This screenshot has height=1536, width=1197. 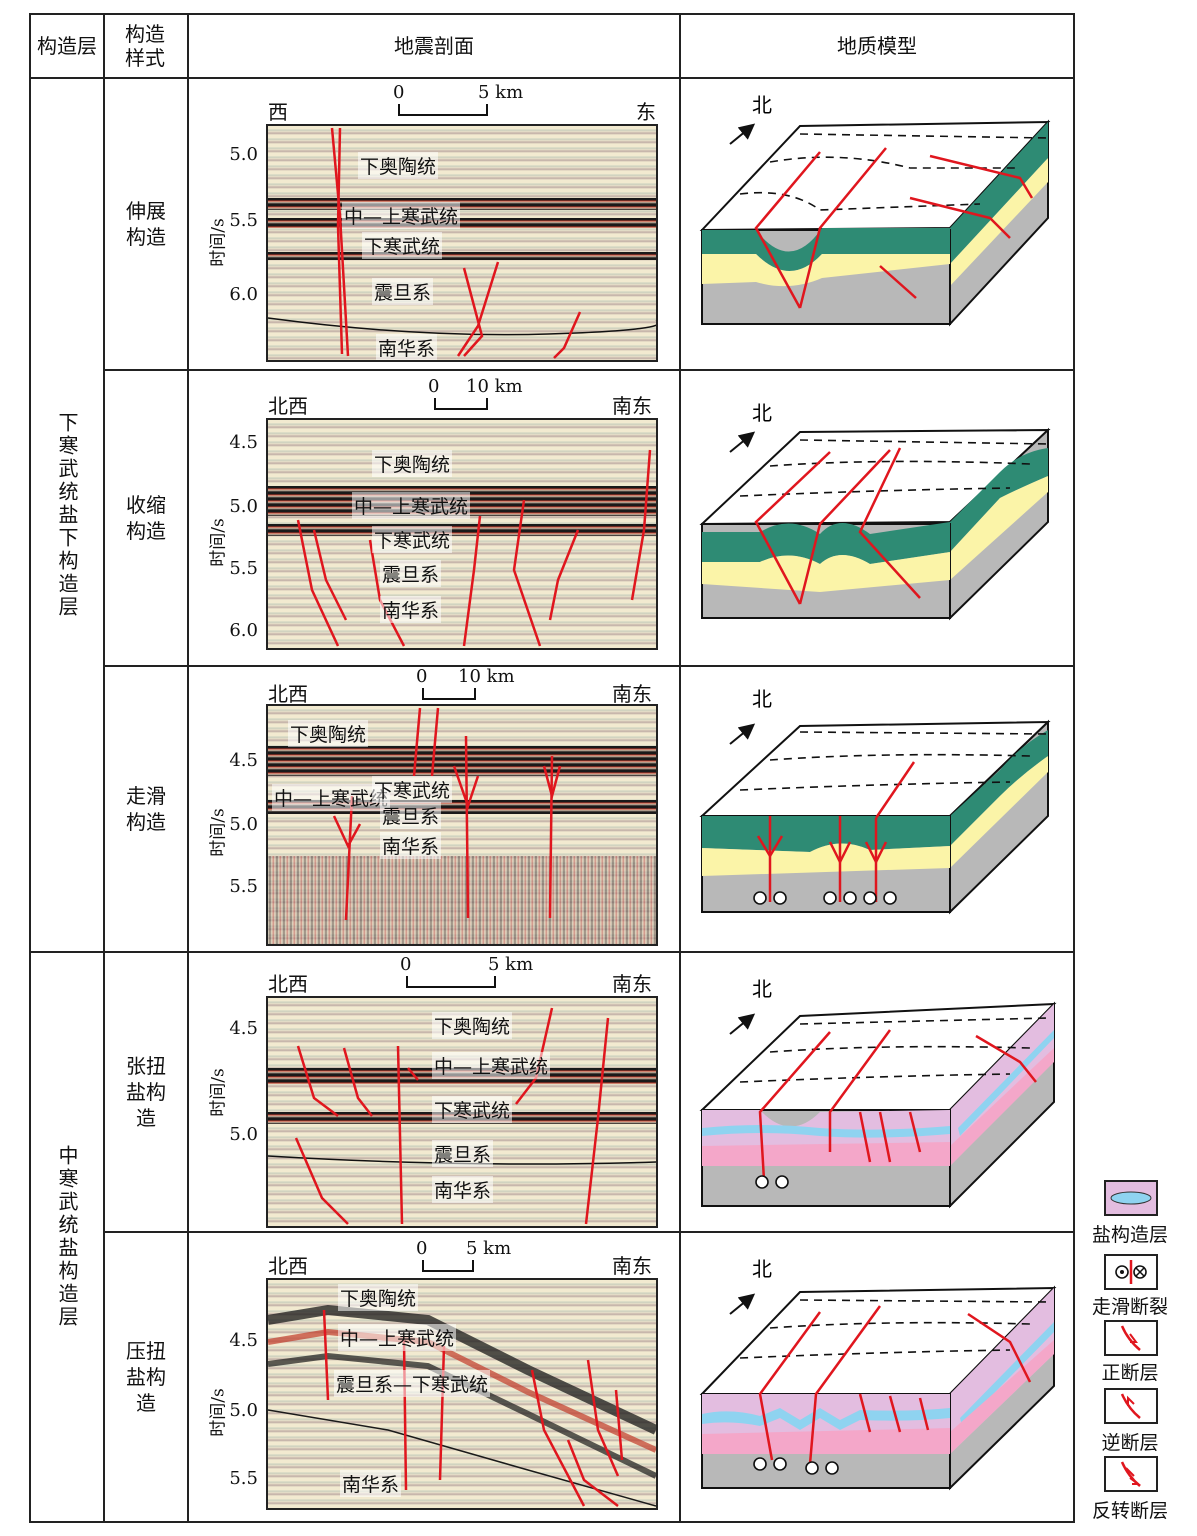 I want to click on horizon-label: 震旦系—下寒武统, so click(x=412, y=1383).